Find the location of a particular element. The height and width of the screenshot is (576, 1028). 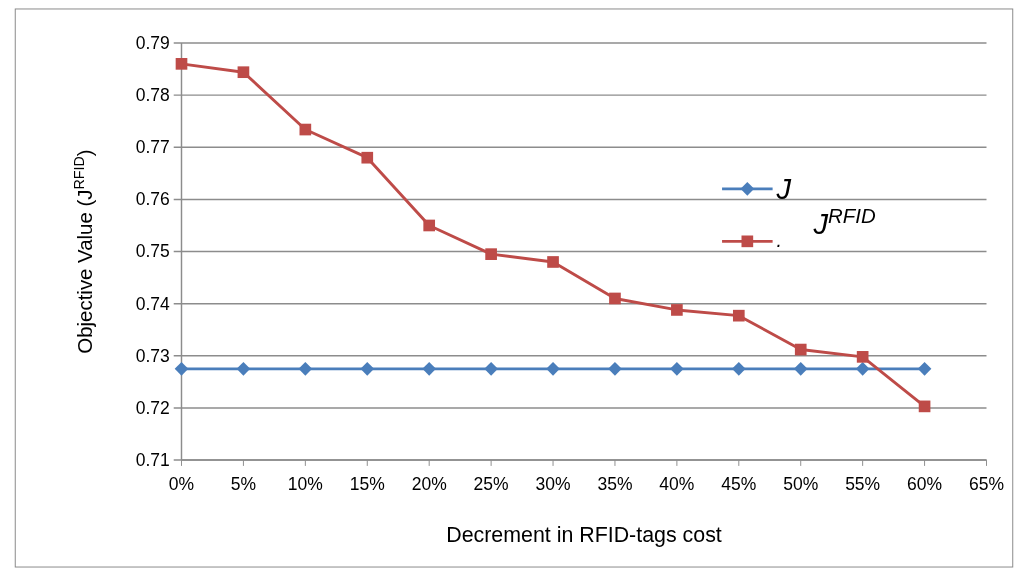

x-tick-label: 45% is located at coordinates (739, 484).